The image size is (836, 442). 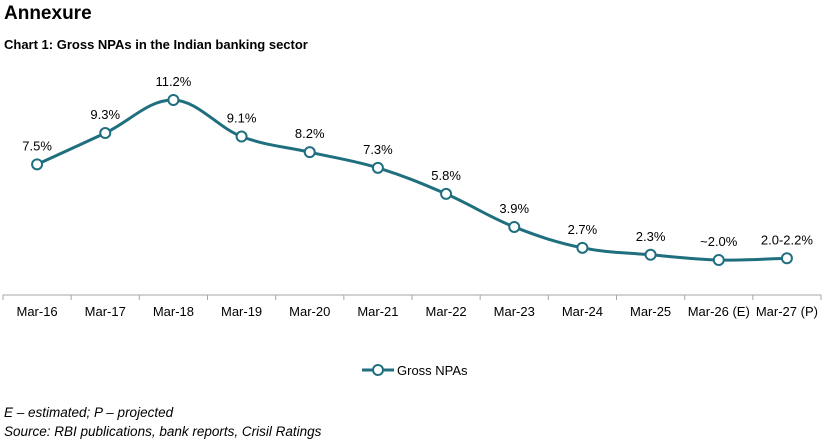 I want to click on x-tick-label: Mar-26 (E), so click(x=719, y=311).